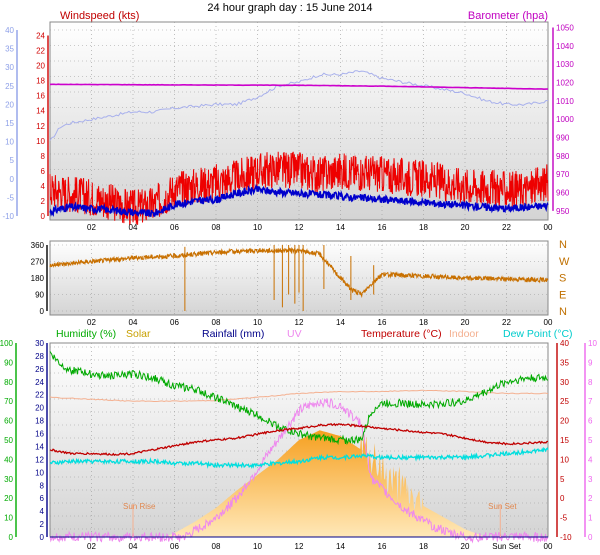 The height and width of the screenshot is (555, 600). Describe the element at coordinates (39, 382) in the screenshot. I see `rain-axis-tick-label: 24` at that location.